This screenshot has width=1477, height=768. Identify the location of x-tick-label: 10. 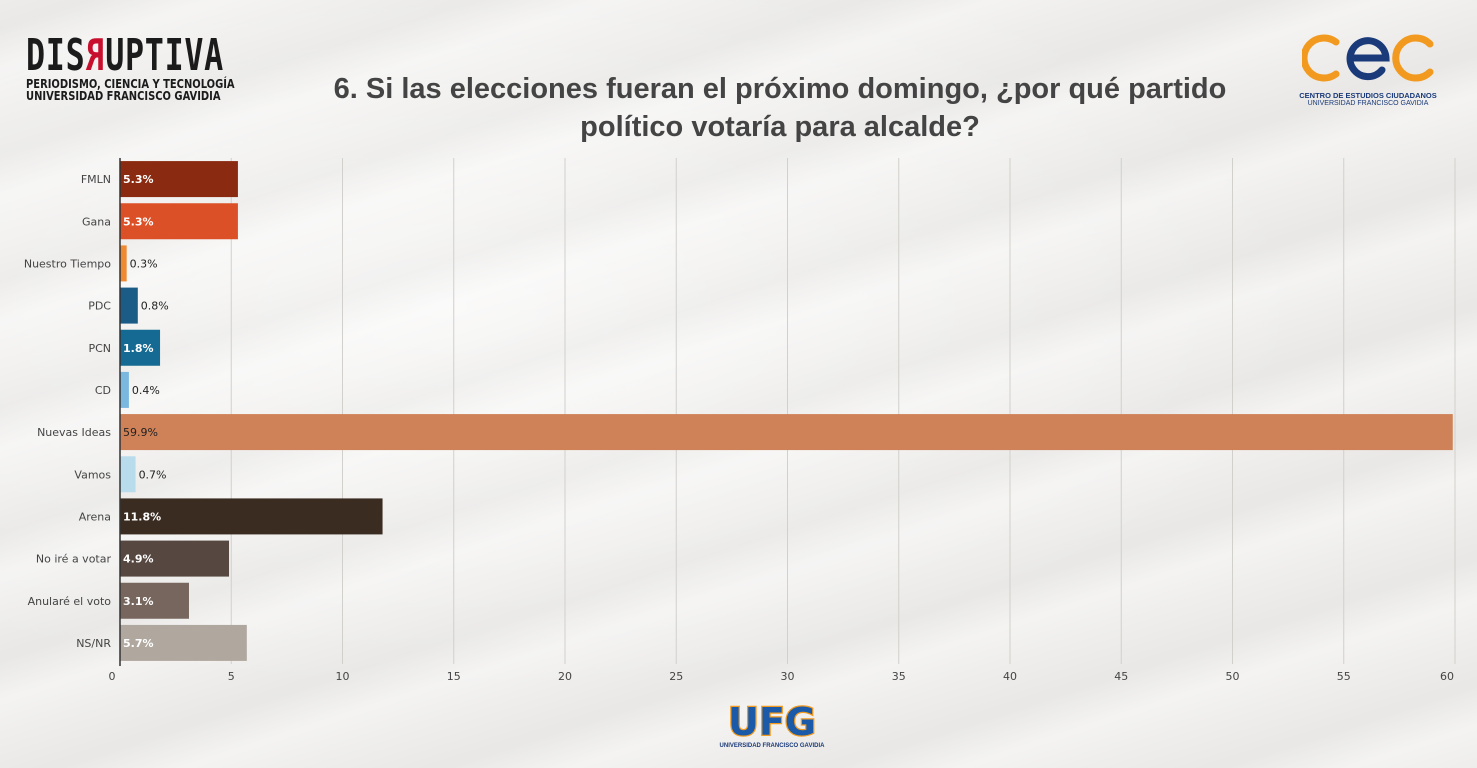
(343, 676).